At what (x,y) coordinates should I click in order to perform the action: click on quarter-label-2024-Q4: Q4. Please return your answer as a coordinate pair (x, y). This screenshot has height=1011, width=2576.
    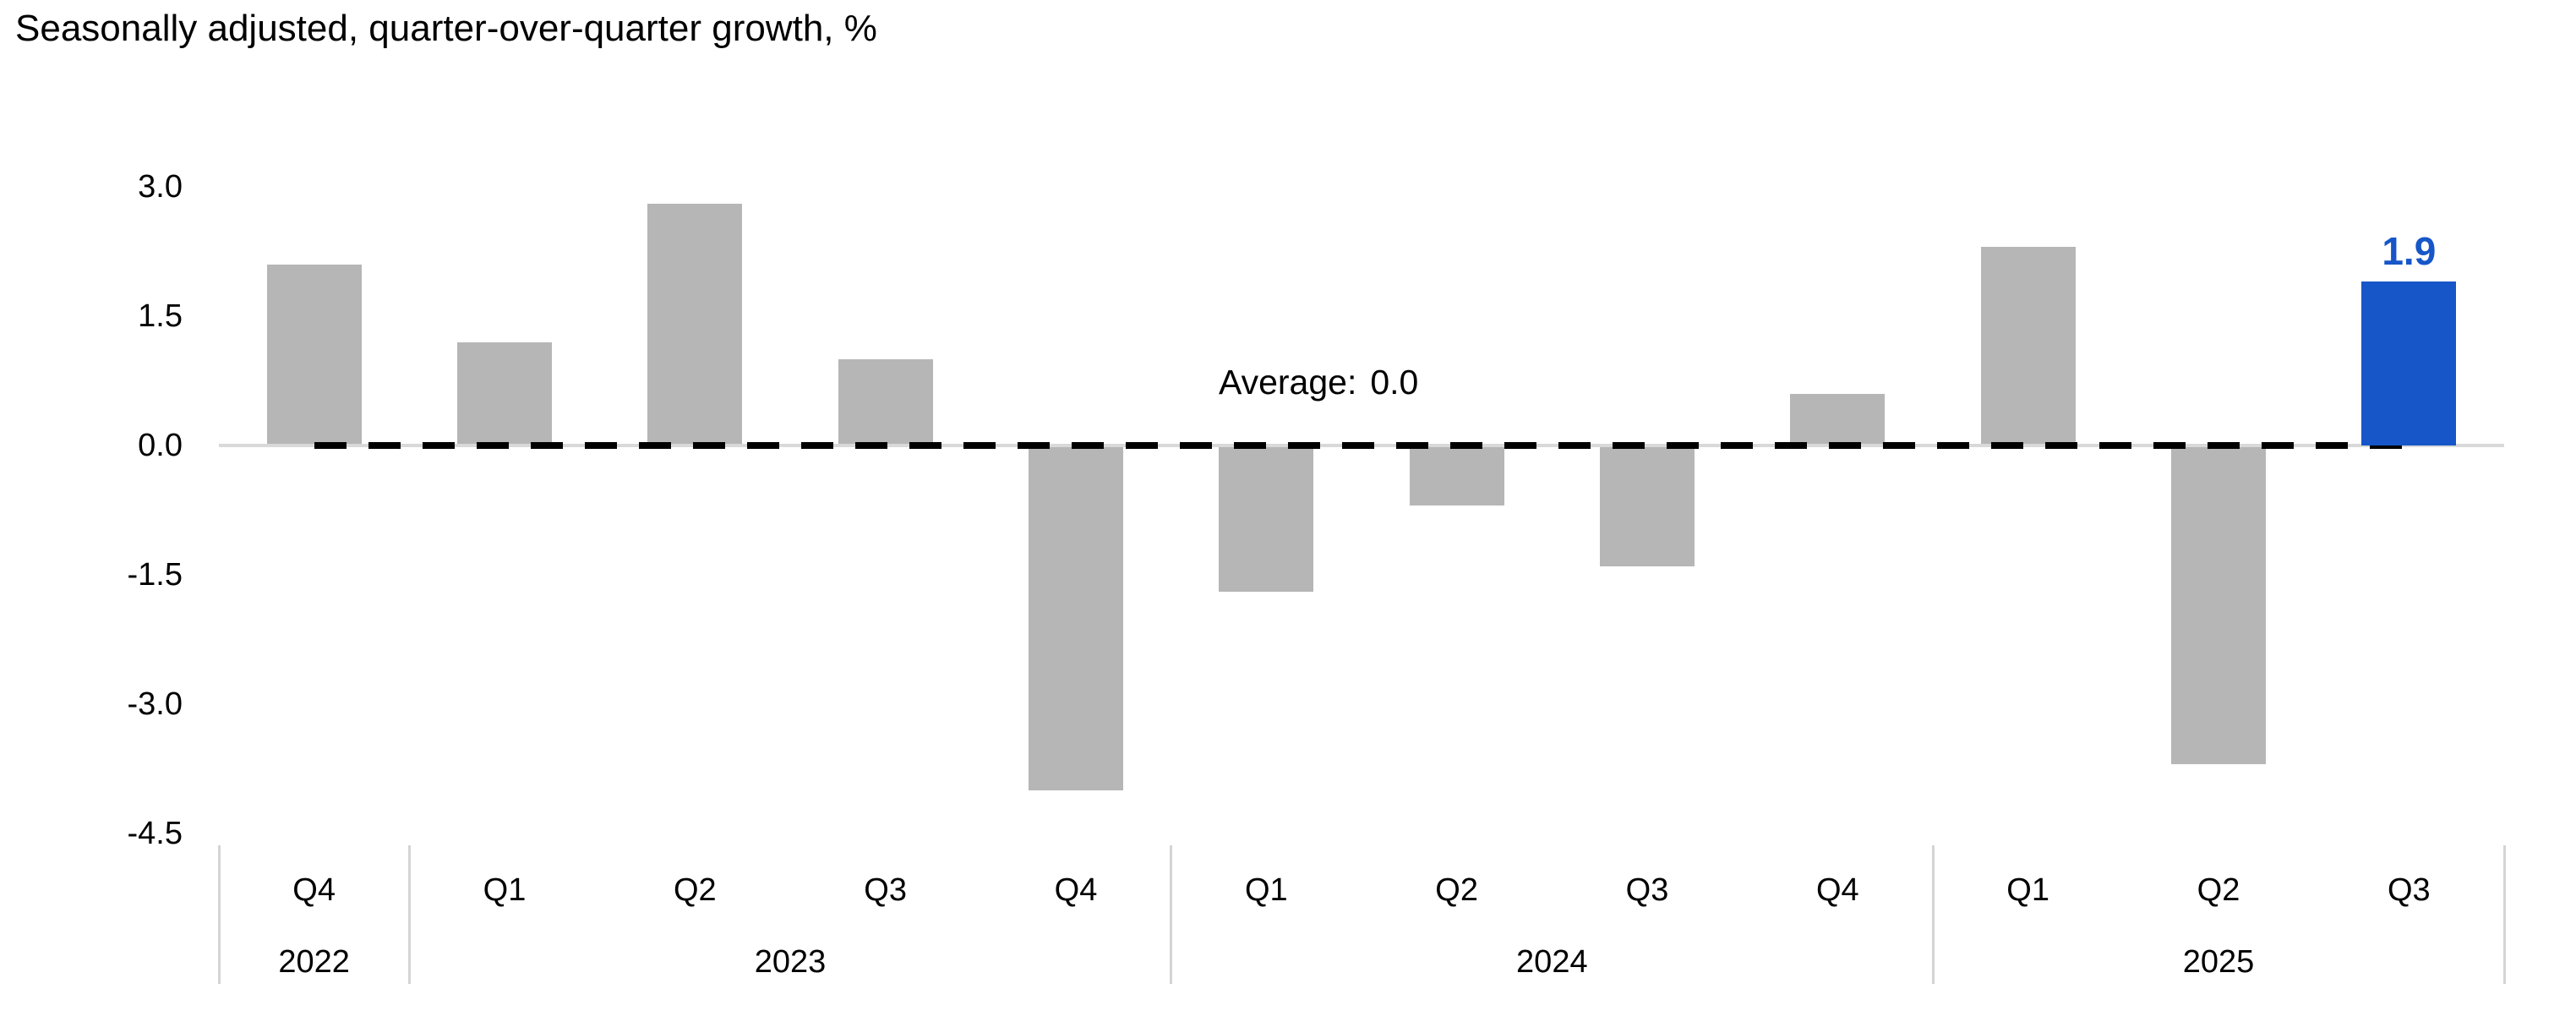
    Looking at the image, I should click on (1837, 890).